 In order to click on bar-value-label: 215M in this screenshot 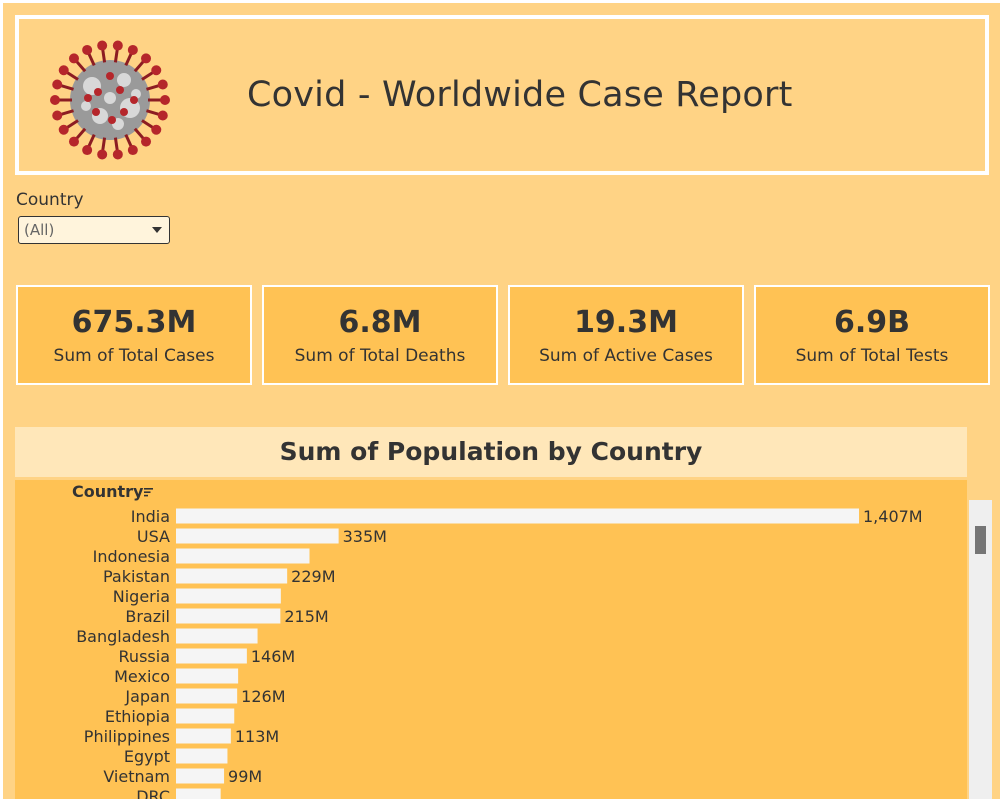, I will do `click(306, 616)`.